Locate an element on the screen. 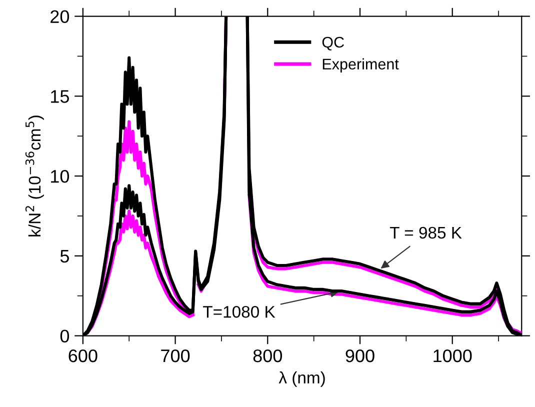 This screenshot has width=535, height=407. annotation: T = 985 K is located at coordinates (426, 232).